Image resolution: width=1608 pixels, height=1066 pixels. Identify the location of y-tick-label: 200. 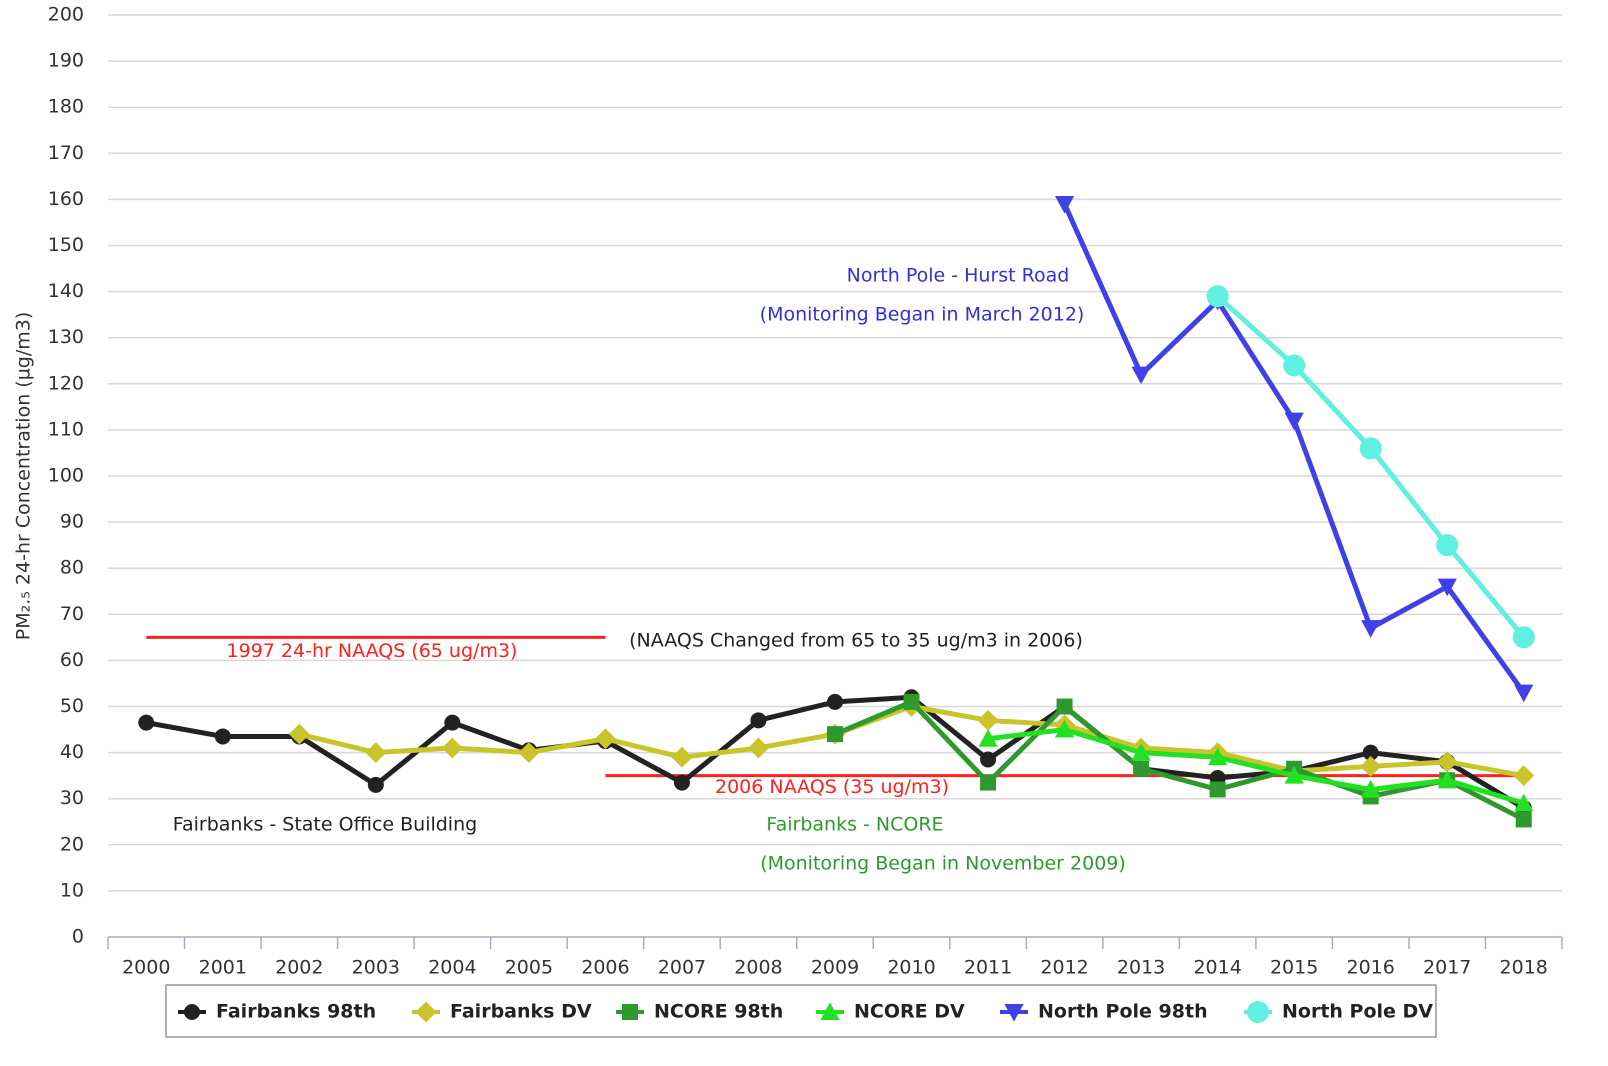
(66, 15).